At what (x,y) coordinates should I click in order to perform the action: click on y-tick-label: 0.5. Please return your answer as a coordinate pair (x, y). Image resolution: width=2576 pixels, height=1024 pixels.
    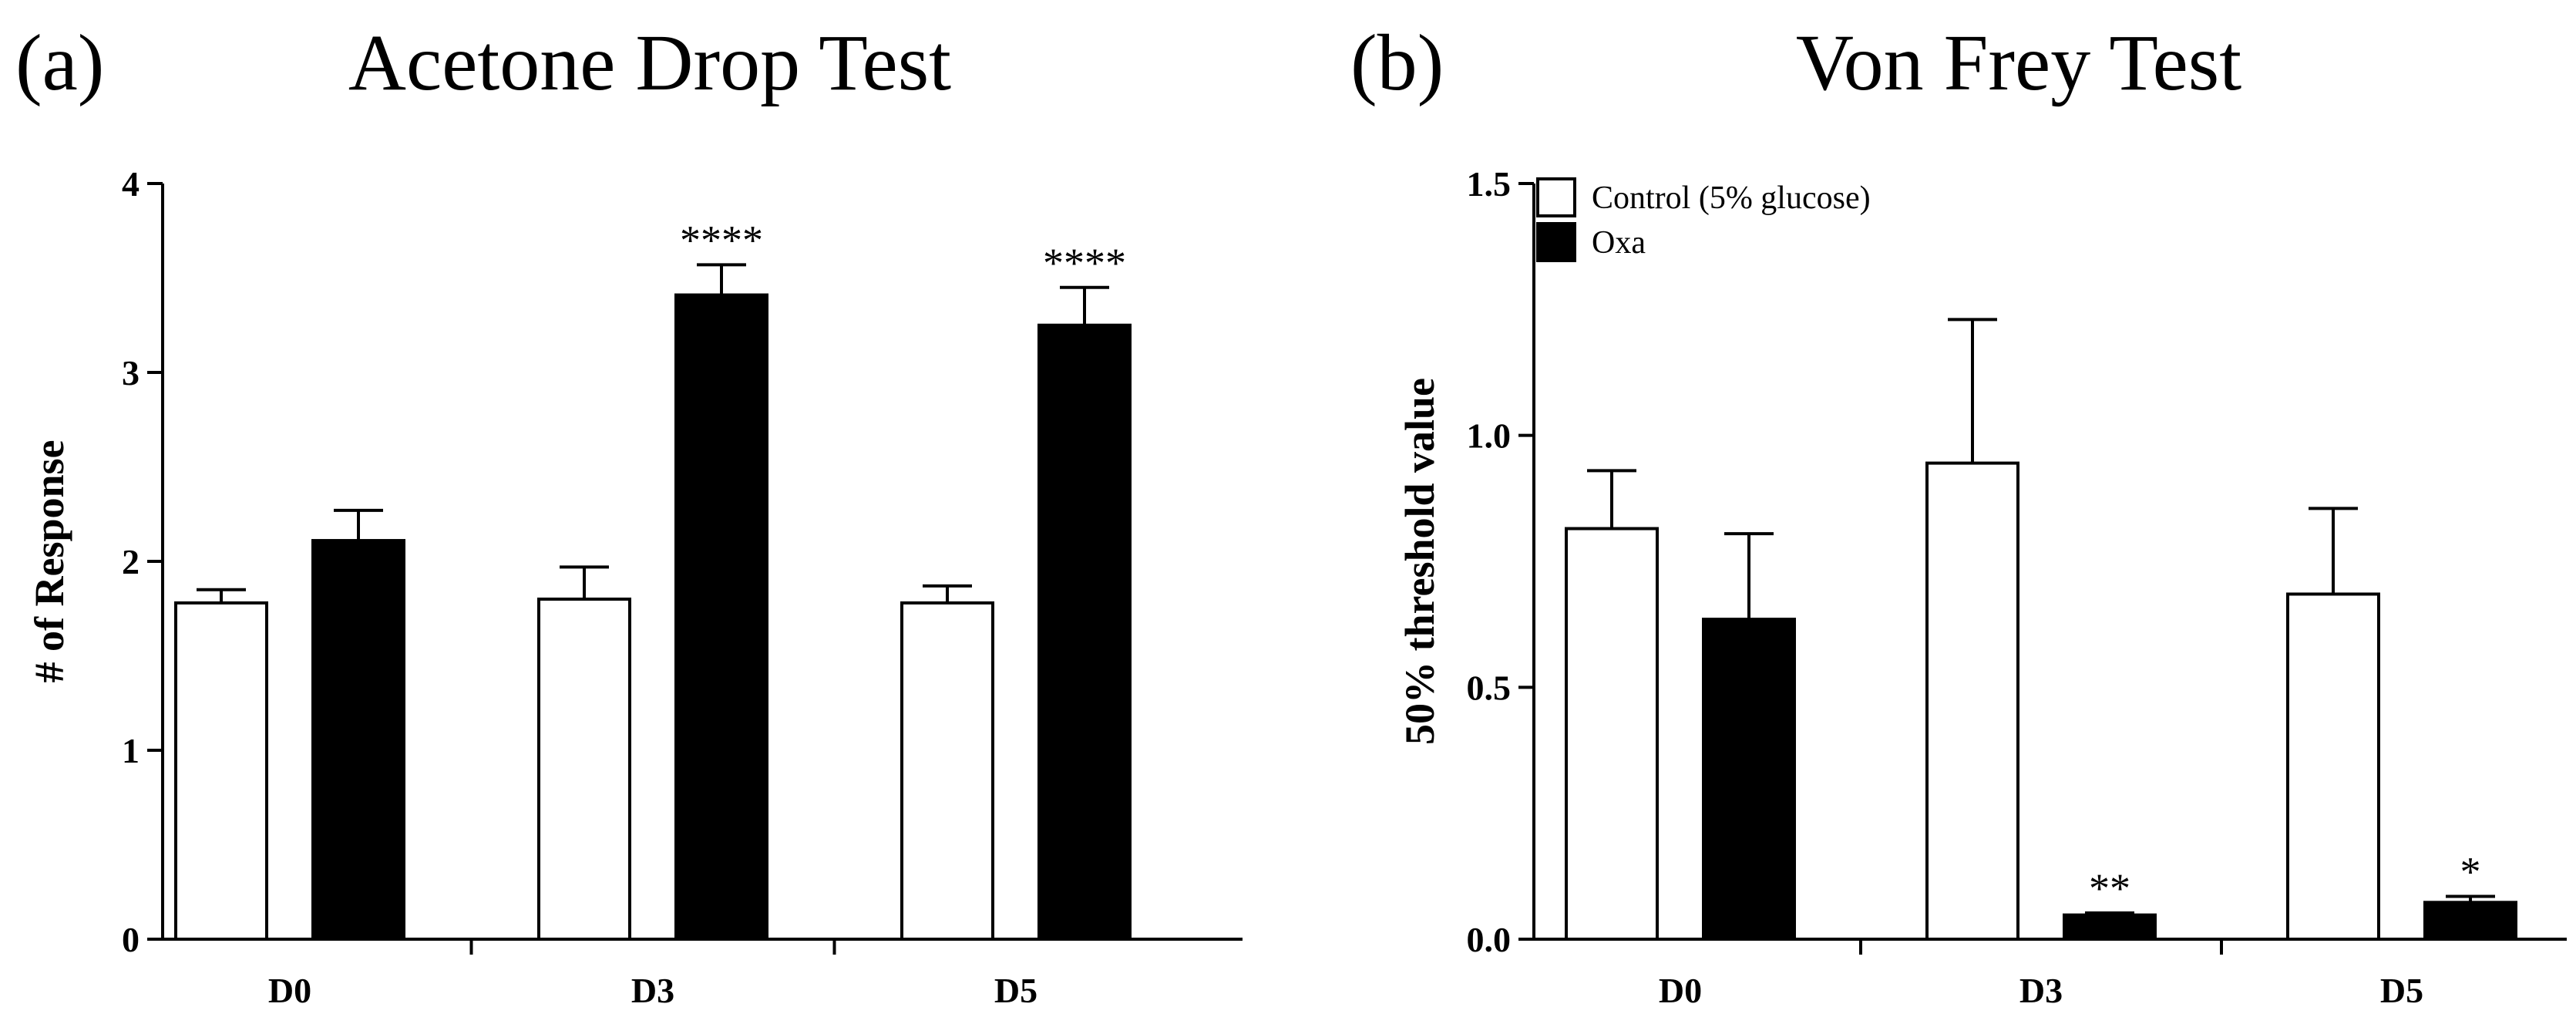
    Looking at the image, I should click on (1489, 687).